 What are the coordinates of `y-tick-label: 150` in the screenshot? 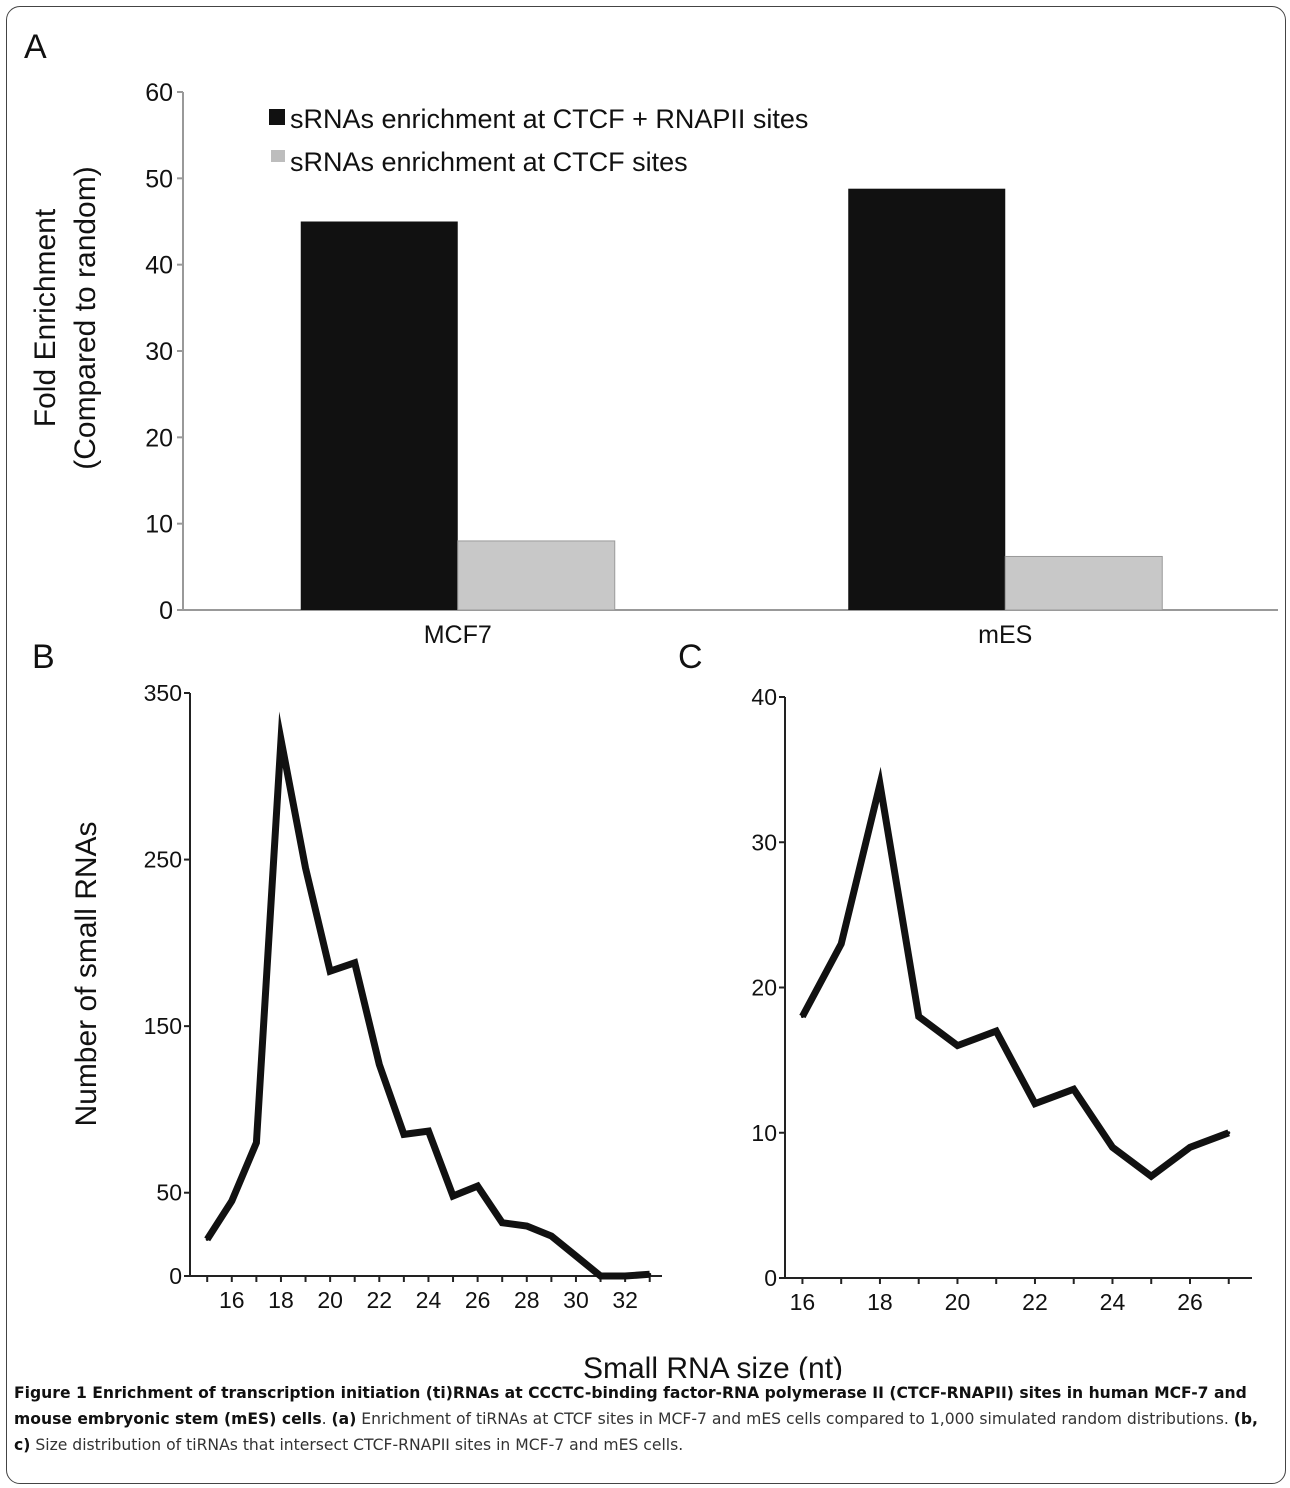 It's located at (163, 1026).